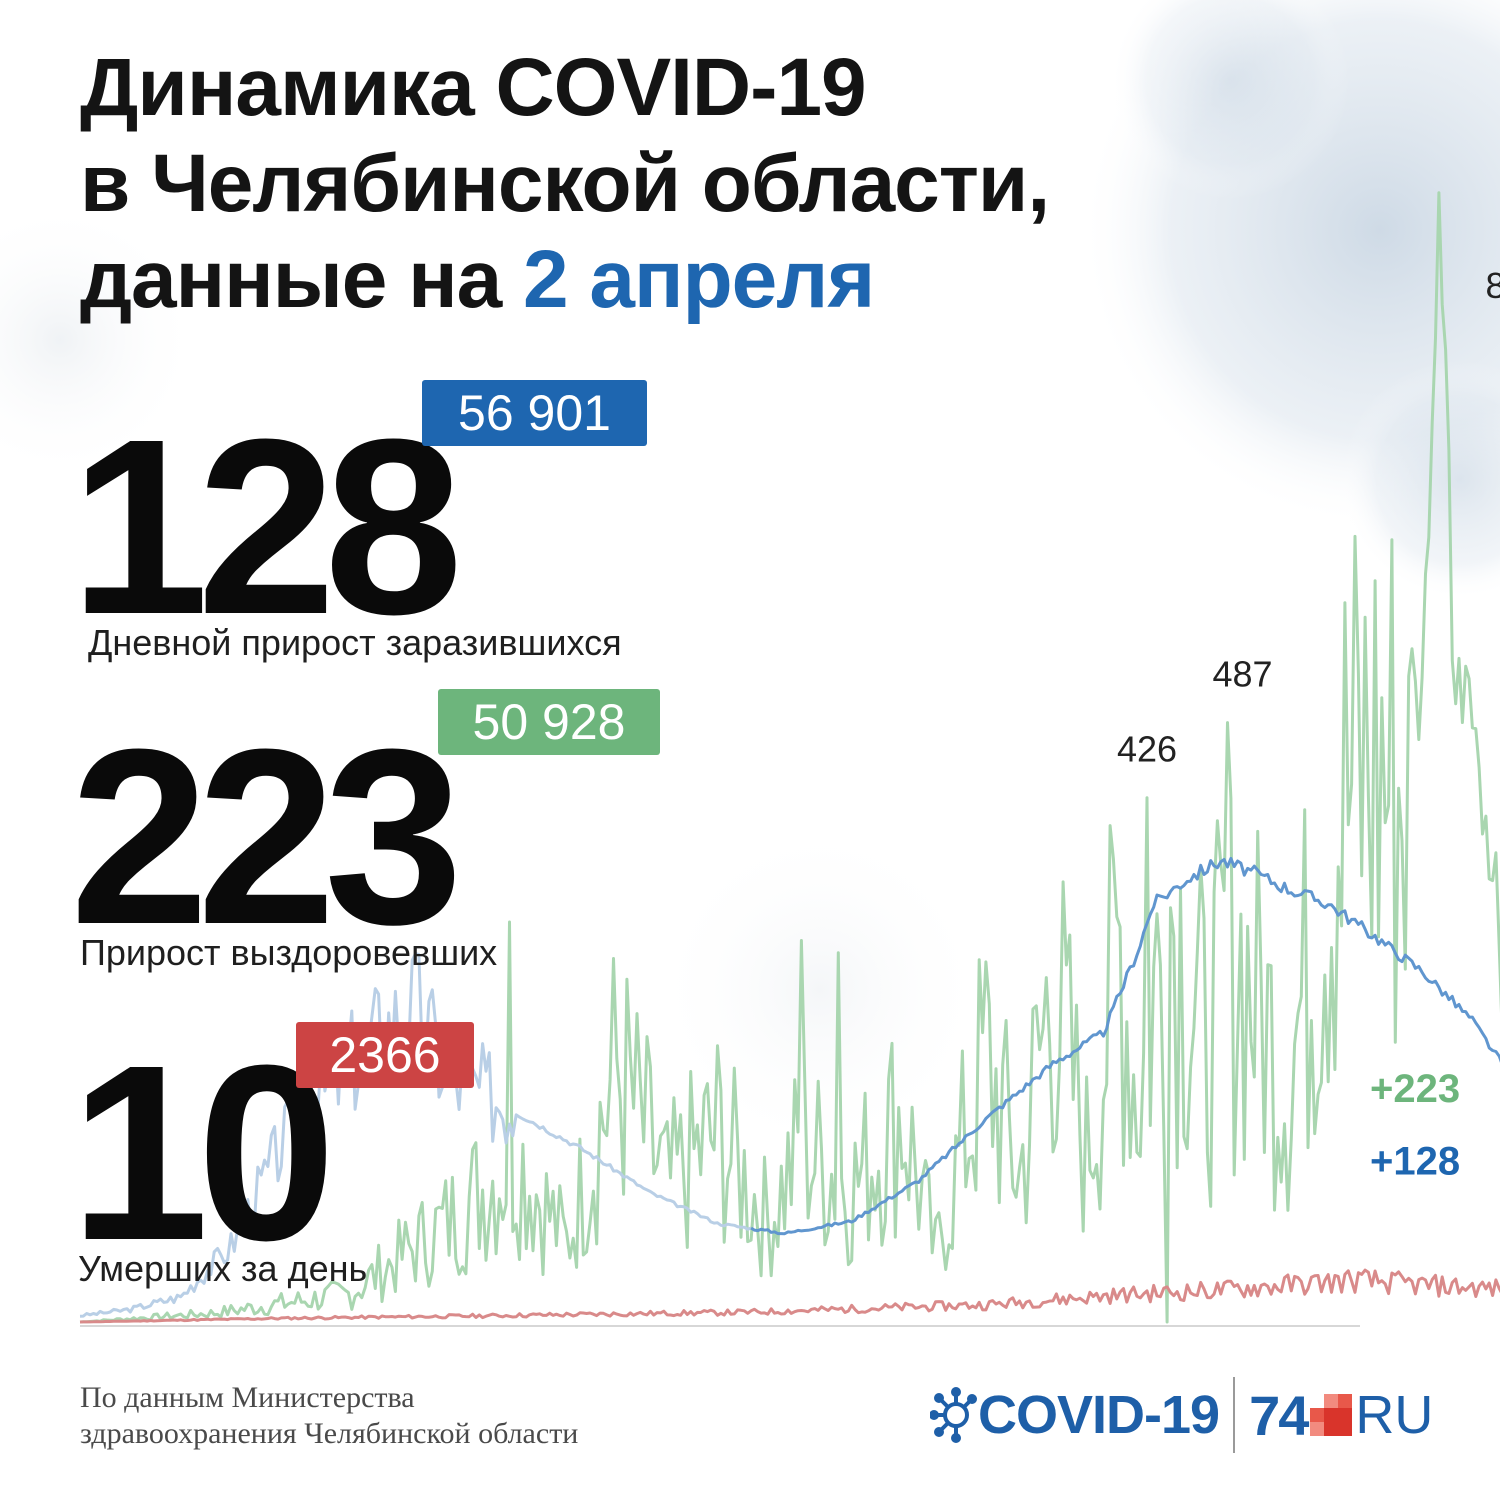 The height and width of the screenshot is (1500, 1500). What do you see at coordinates (1493, 285) in the screenshot?
I see `peak-label-845: 845` at bounding box center [1493, 285].